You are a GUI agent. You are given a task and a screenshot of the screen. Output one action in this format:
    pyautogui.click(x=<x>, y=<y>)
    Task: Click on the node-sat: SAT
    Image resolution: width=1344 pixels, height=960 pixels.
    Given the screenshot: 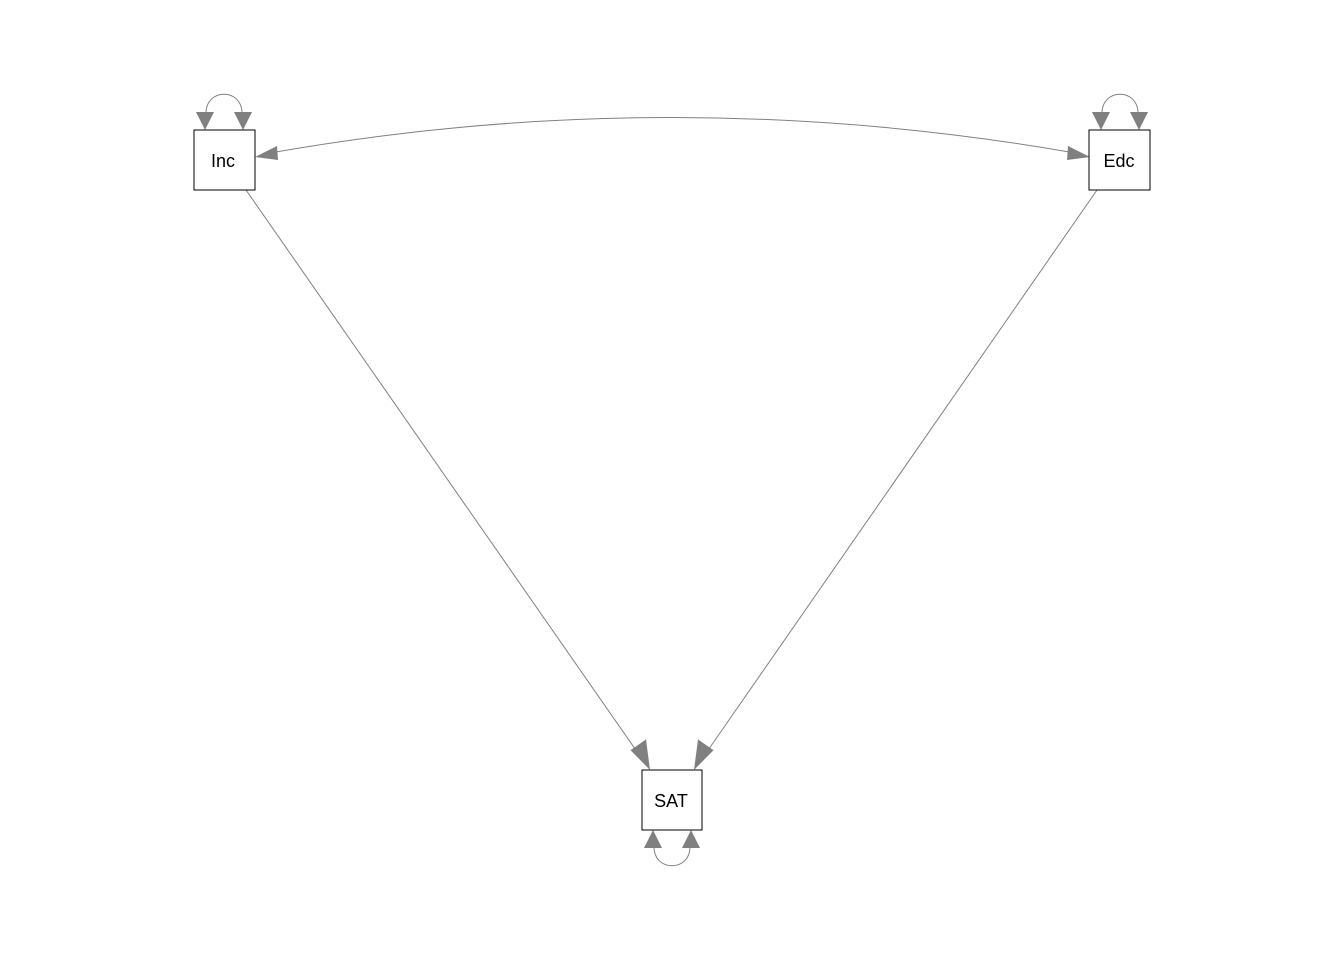 What is the action you would take?
    pyautogui.click(x=672, y=800)
    